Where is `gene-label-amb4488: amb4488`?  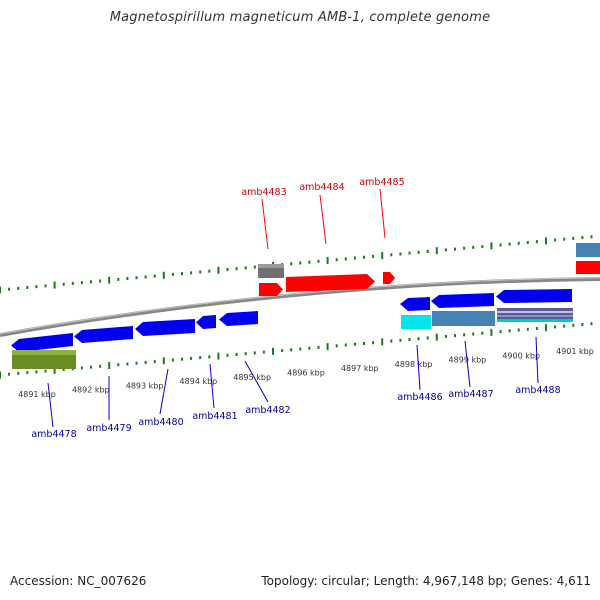 gene-label-amb4488: amb4488 is located at coordinates (537, 390).